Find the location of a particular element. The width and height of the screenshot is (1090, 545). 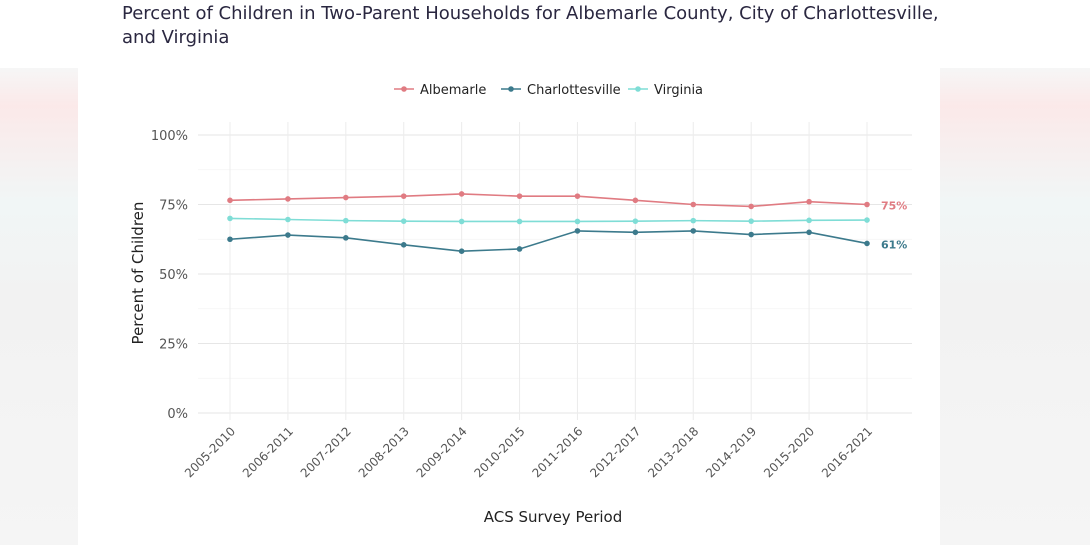

end-label-albemarle: 75% is located at coordinates (894, 206).